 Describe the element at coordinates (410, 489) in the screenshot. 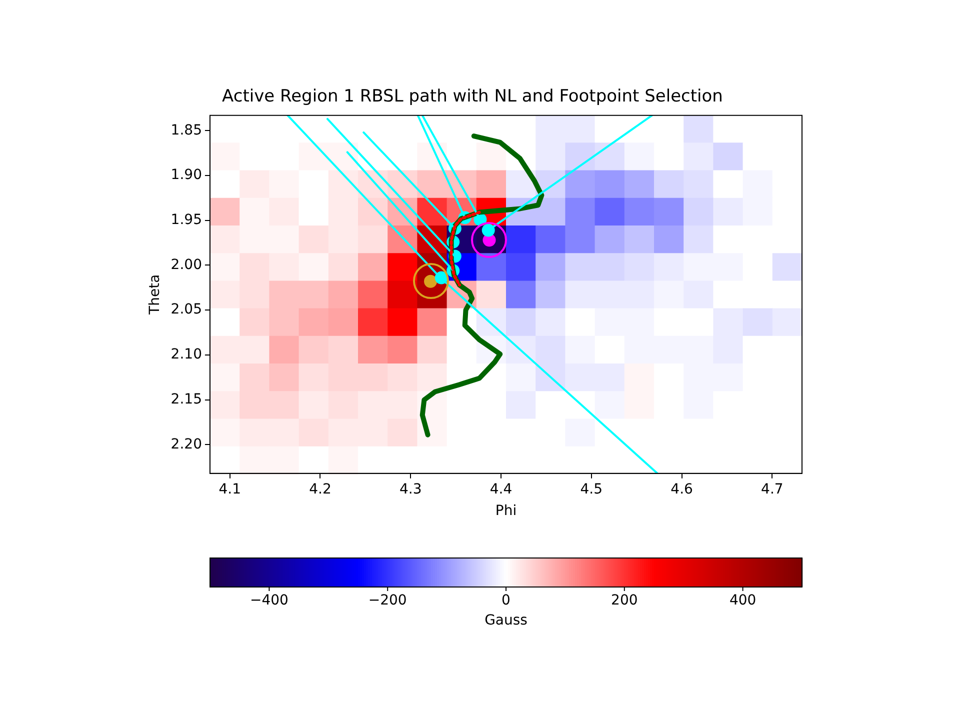

I see `x-tick-label: 4.3` at that location.